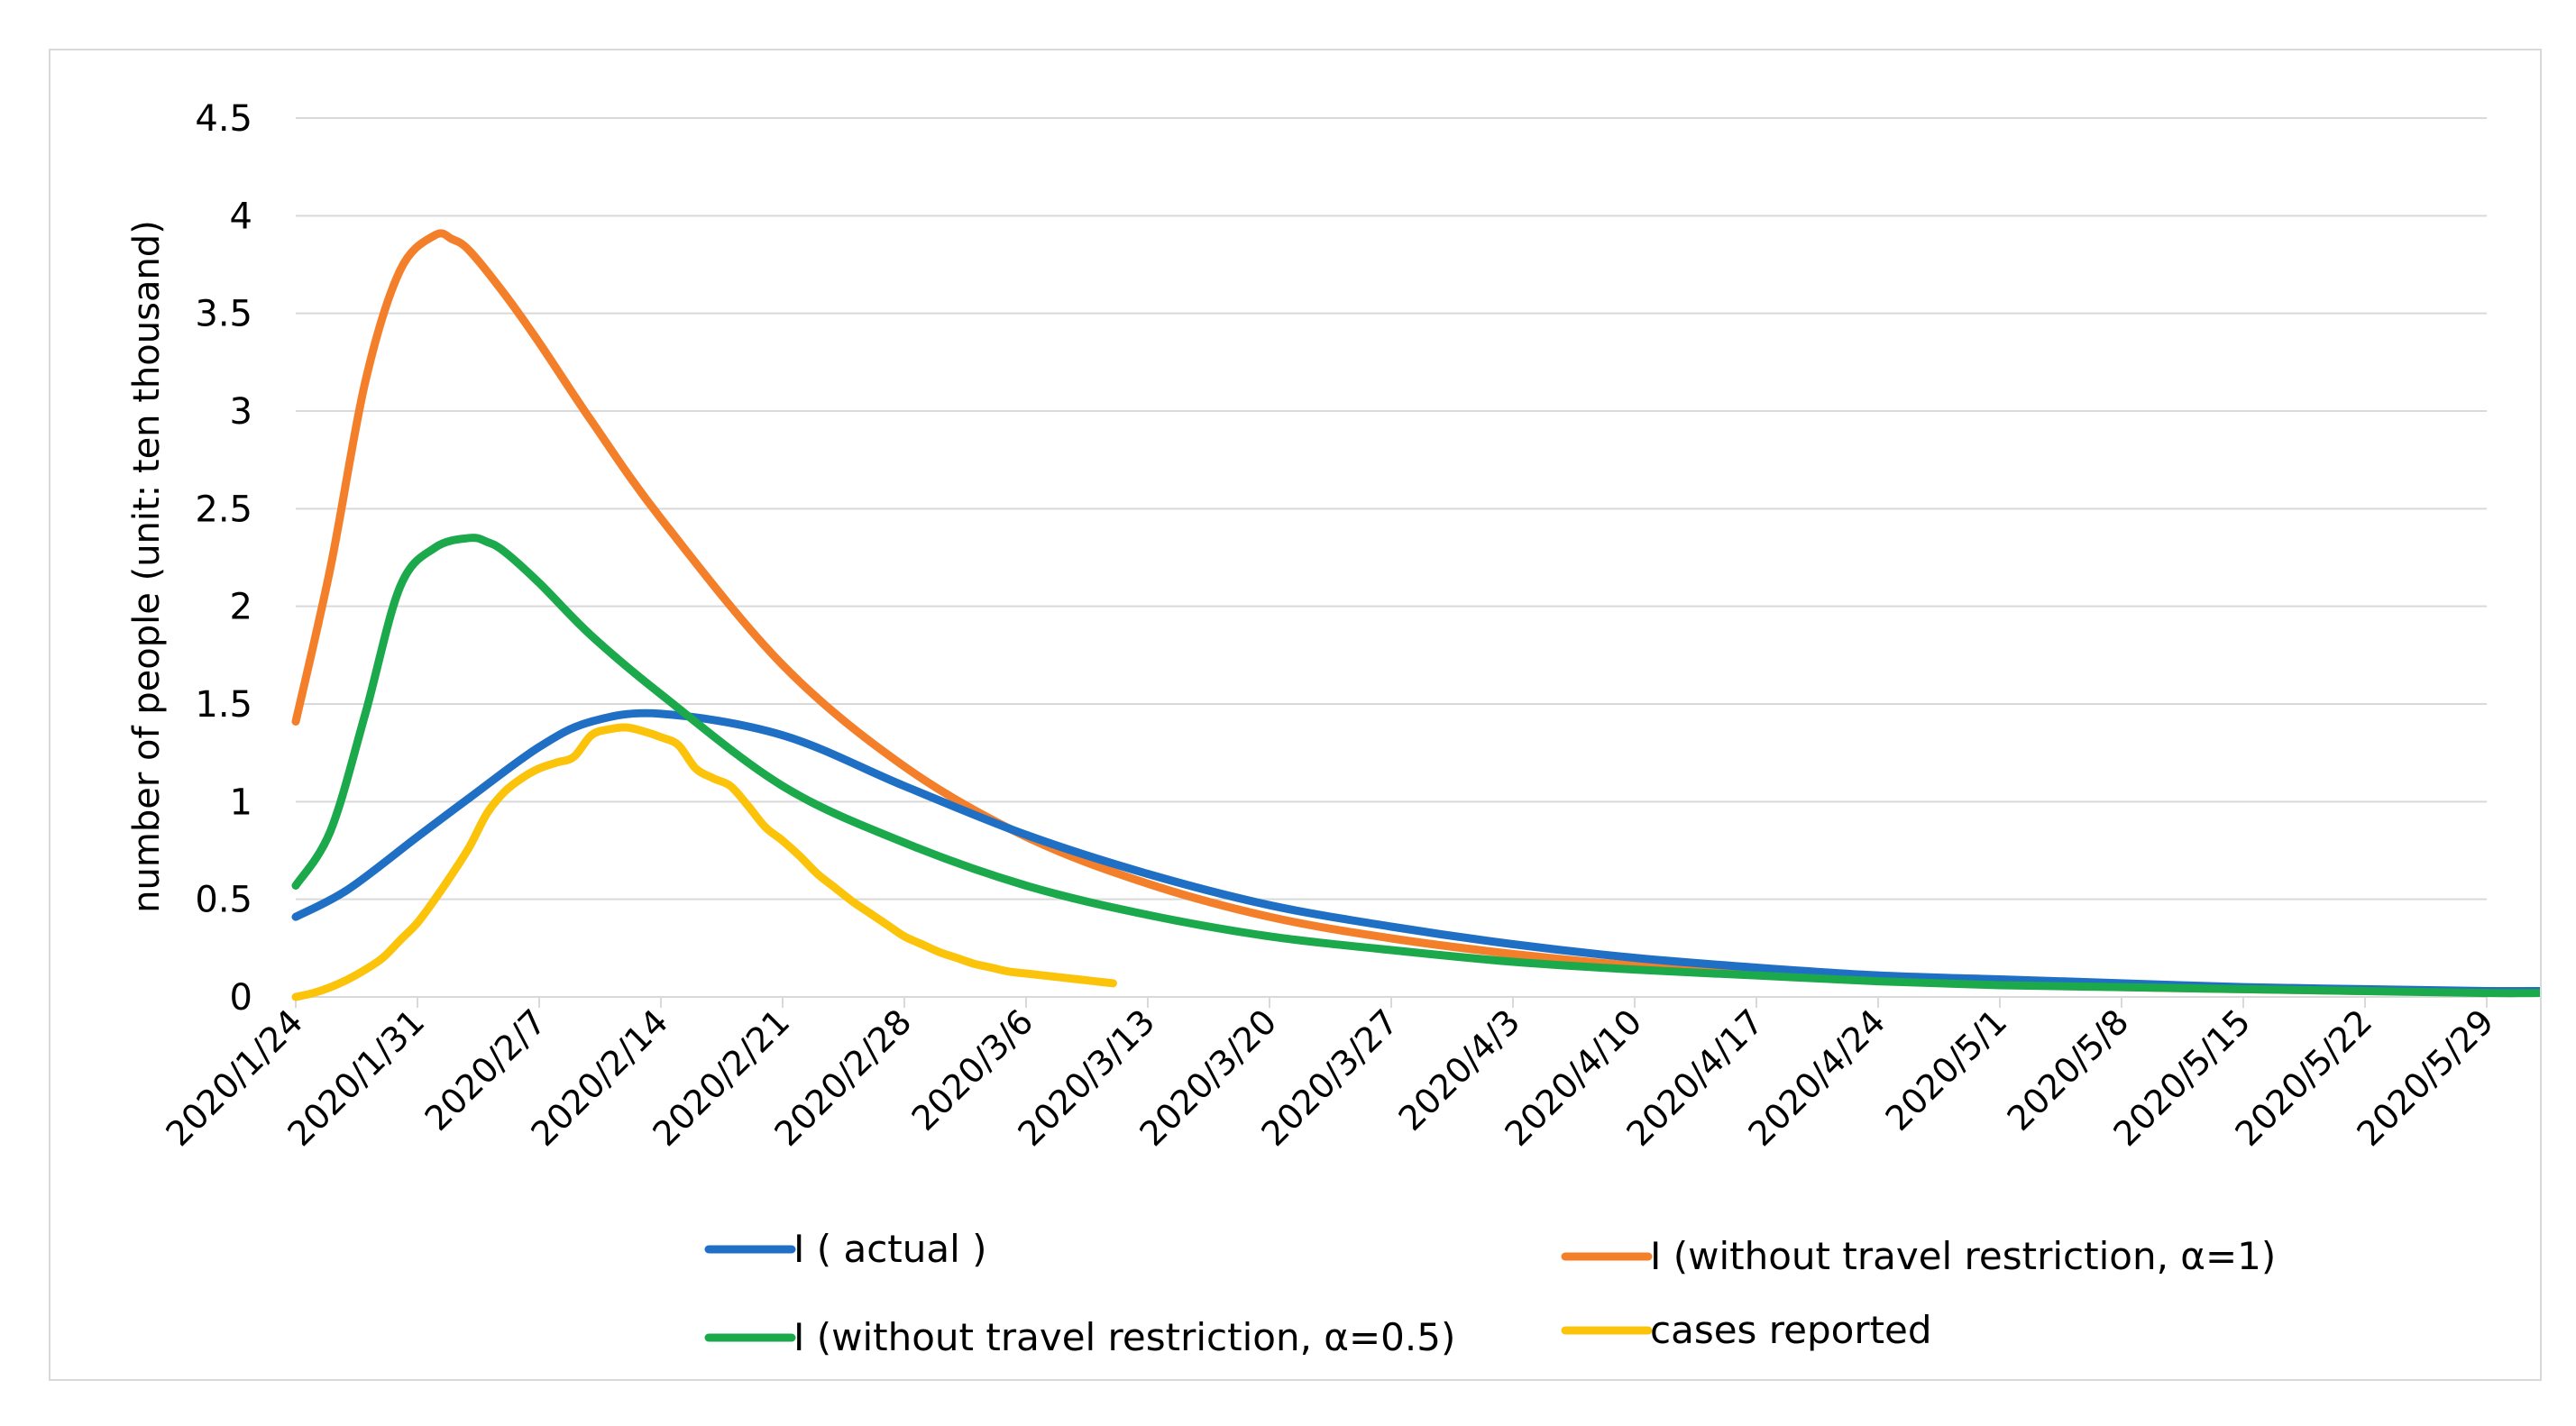  I want to click on y-tick-label: 4, so click(241, 216).